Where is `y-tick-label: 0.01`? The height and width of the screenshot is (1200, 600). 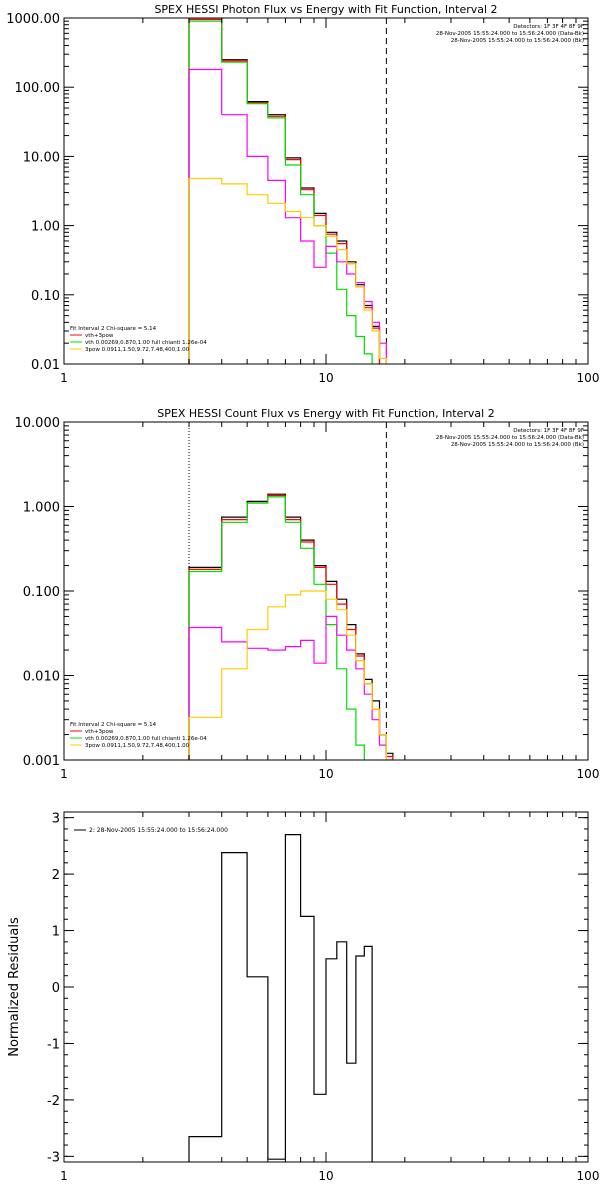
y-tick-label: 0.01 is located at coordinates (45, 365).